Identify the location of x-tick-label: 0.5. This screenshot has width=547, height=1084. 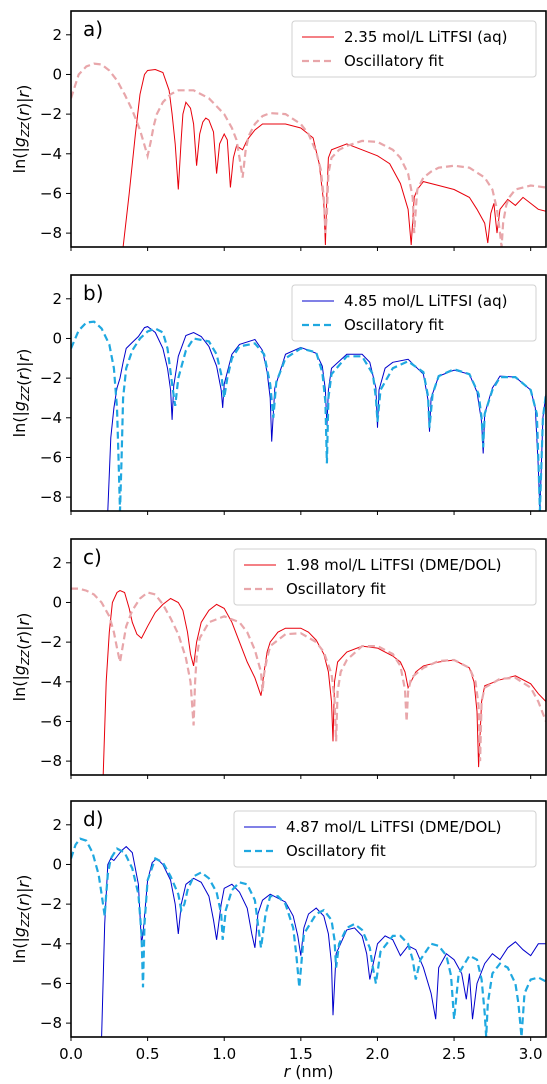
(148, 1054).